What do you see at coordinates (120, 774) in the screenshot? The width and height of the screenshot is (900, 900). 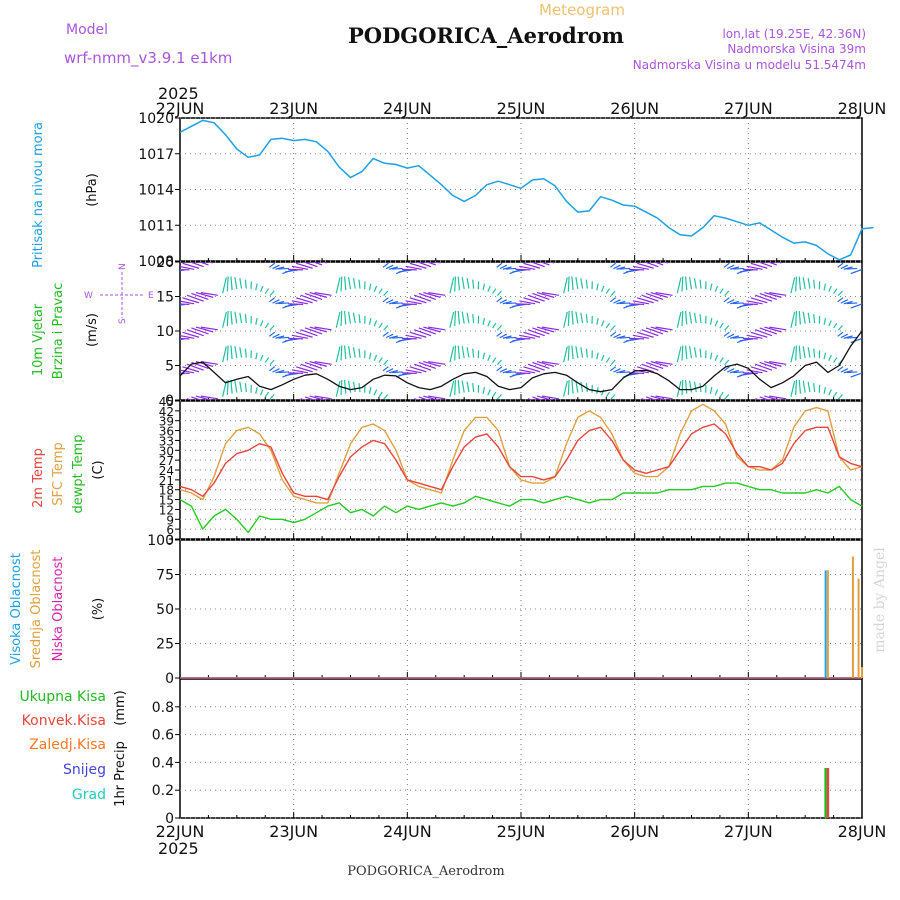 I see `precip-ylabel: 1hr Precip` at bounding box center [120, 774].